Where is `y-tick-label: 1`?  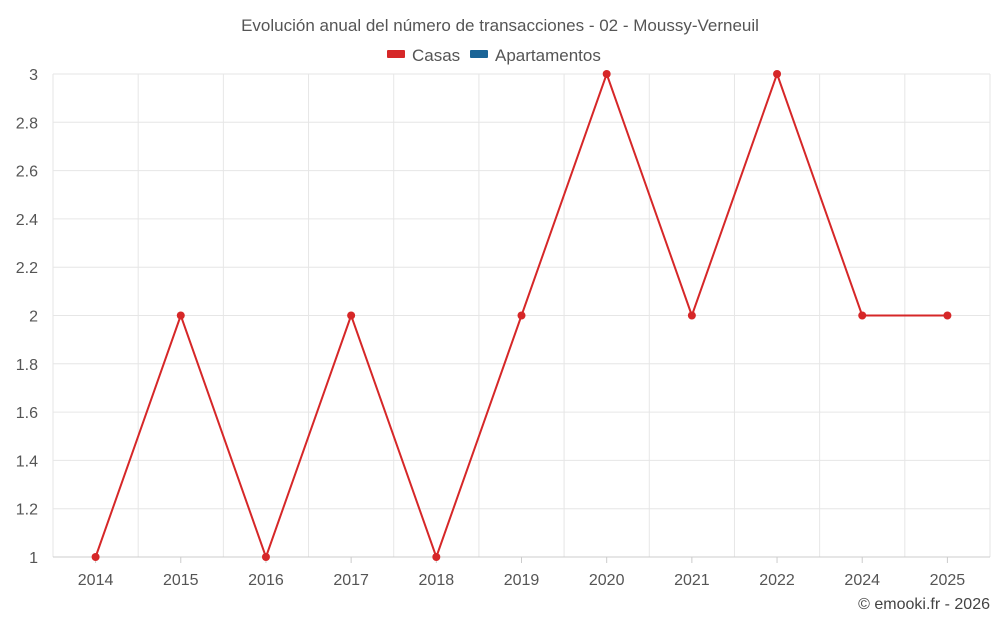 y-tick-label: 1 is located at coordinates (33, 558).